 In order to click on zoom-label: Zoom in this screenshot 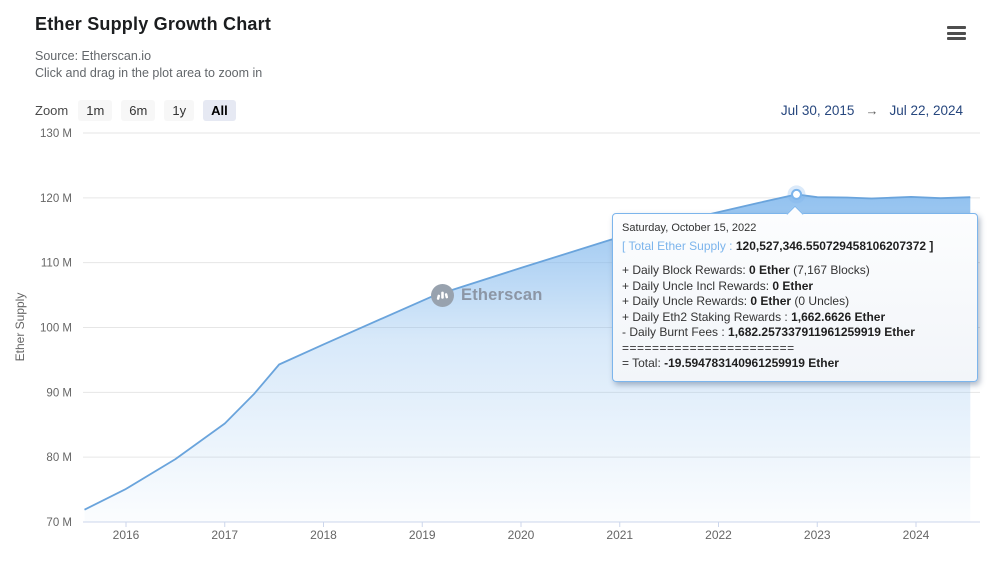, I will do `click(52, 110)`.